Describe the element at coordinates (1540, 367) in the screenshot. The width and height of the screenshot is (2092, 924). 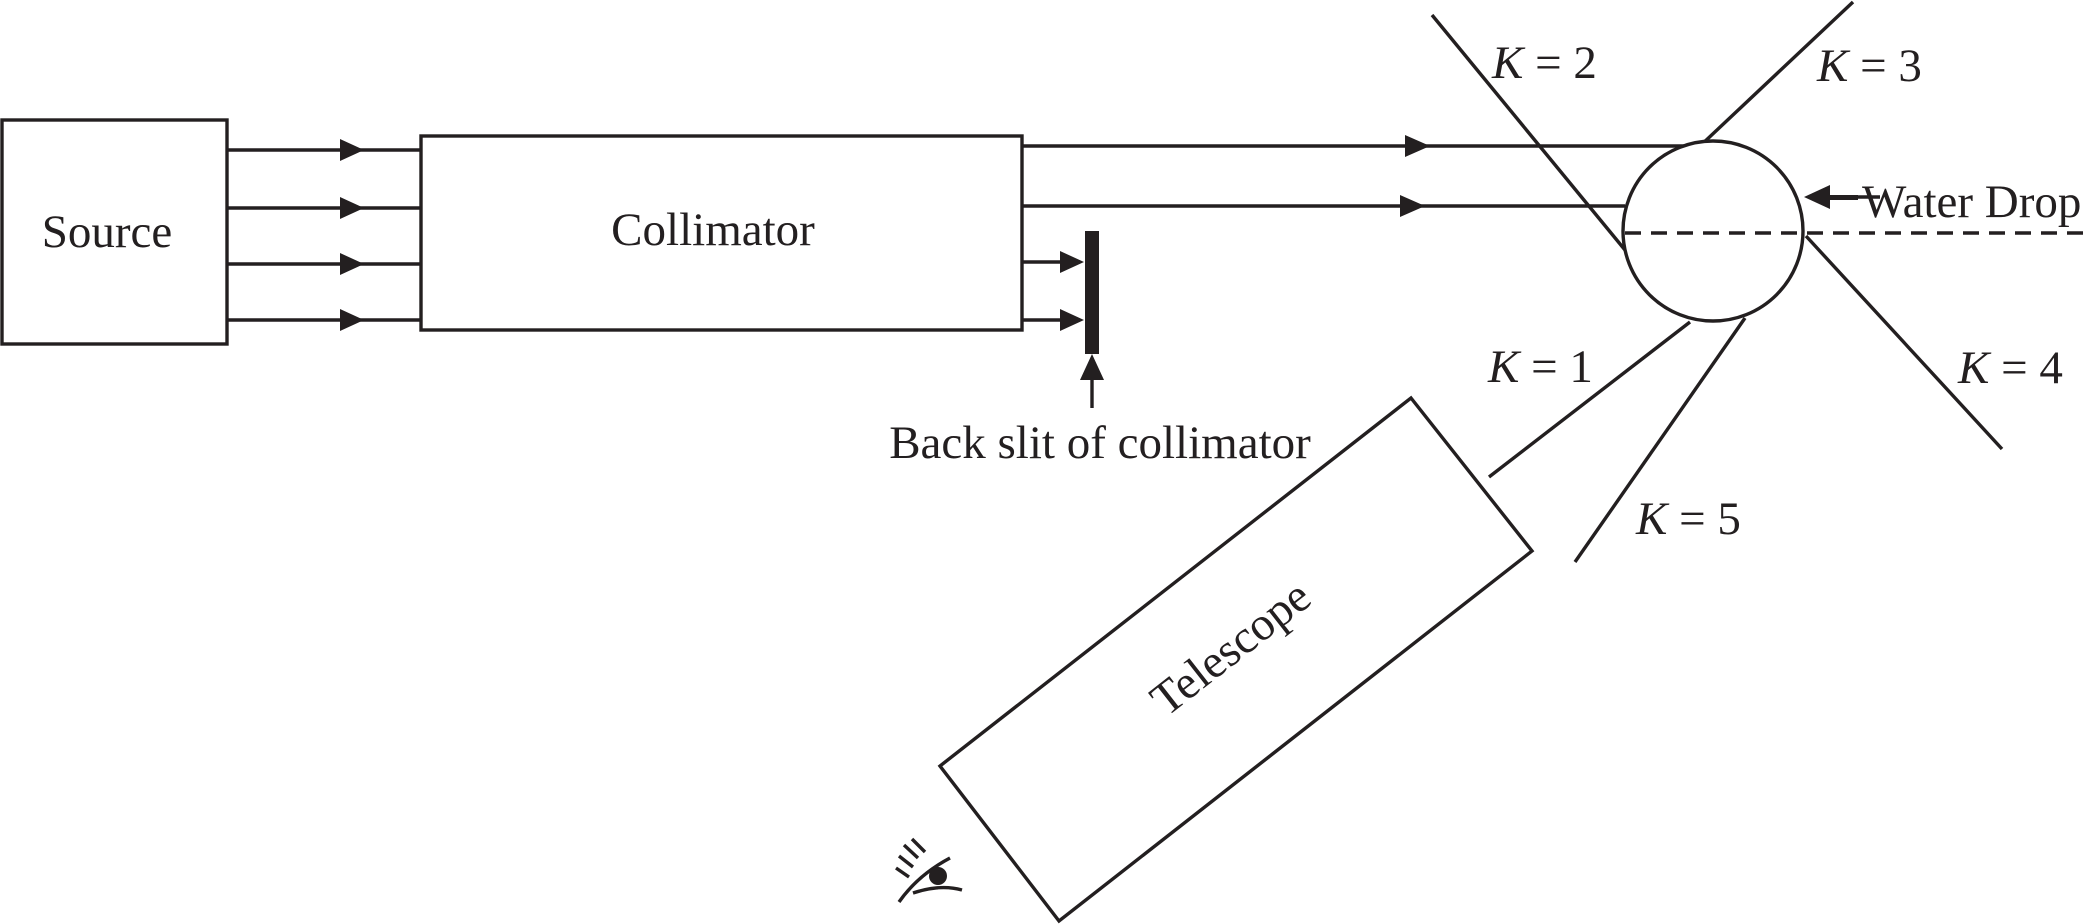
I see `order-label-k1: K = 1` at that location.